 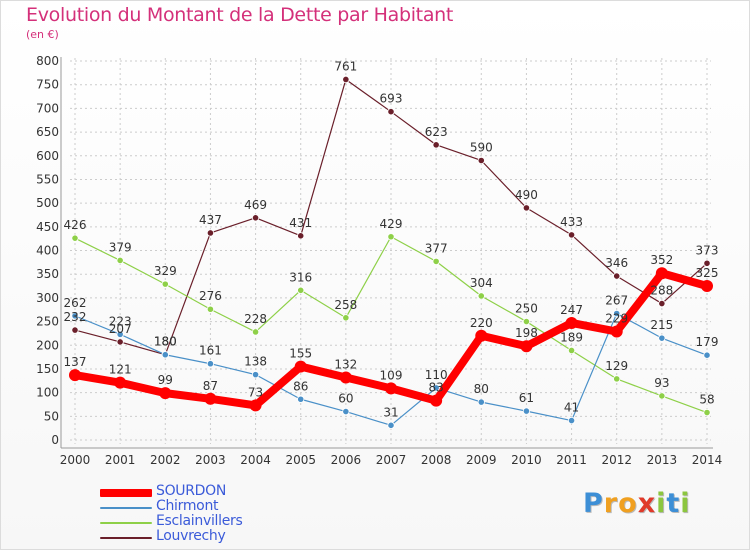 What do you see at coordinates (481, 147) in the screenshot?
I see `data-label: 590` at bounding box center [481, 147].